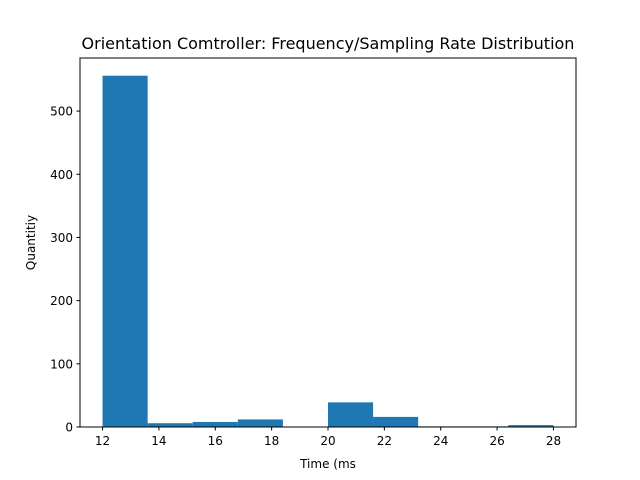  Describe the element at coordinates (102, 441) in the screenshot. I see `x-tick-label: 12` at that location.